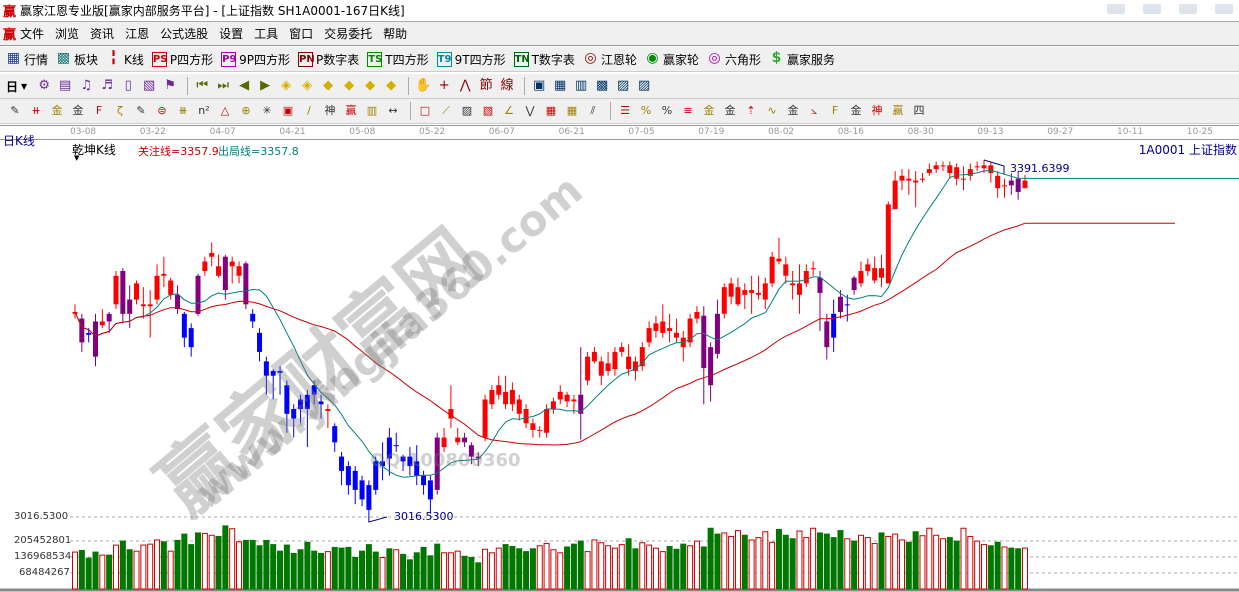 This screenshot has height=592, width=1239. What do you see at coordinates (1152, 9) in the screenshot?
I see `minimize-button` at bounding box center [1152, 9].